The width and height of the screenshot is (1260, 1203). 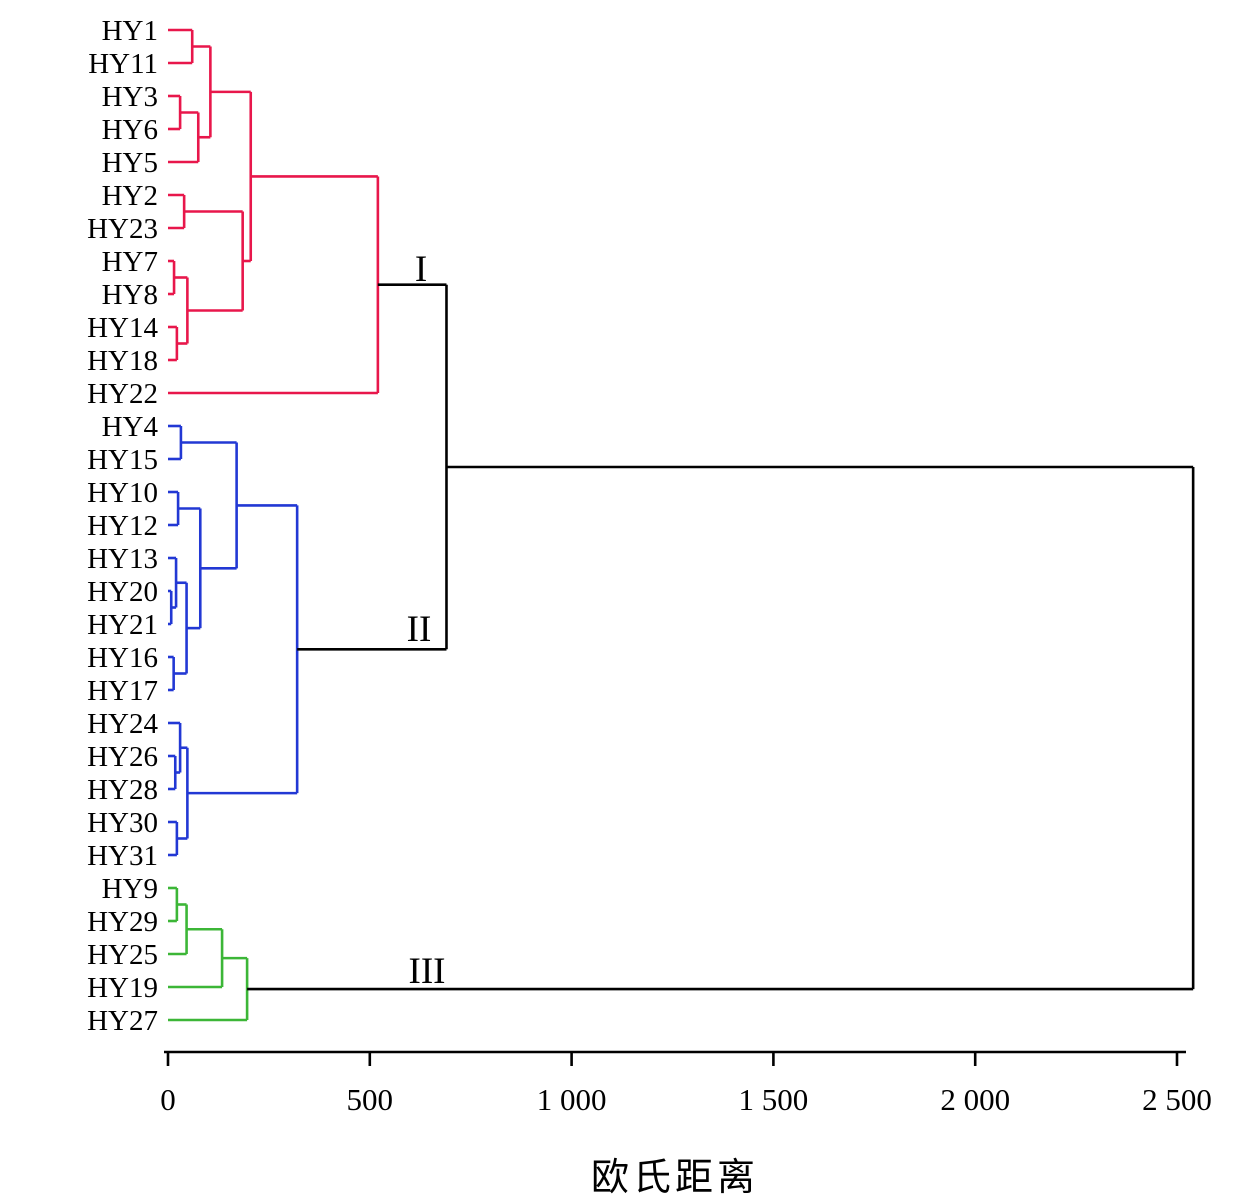 What do you see at coordinates (572, 1099) in the screenshot?
I see `x-axis-tick-label: 1 000` at bounding box center [572, 1099].